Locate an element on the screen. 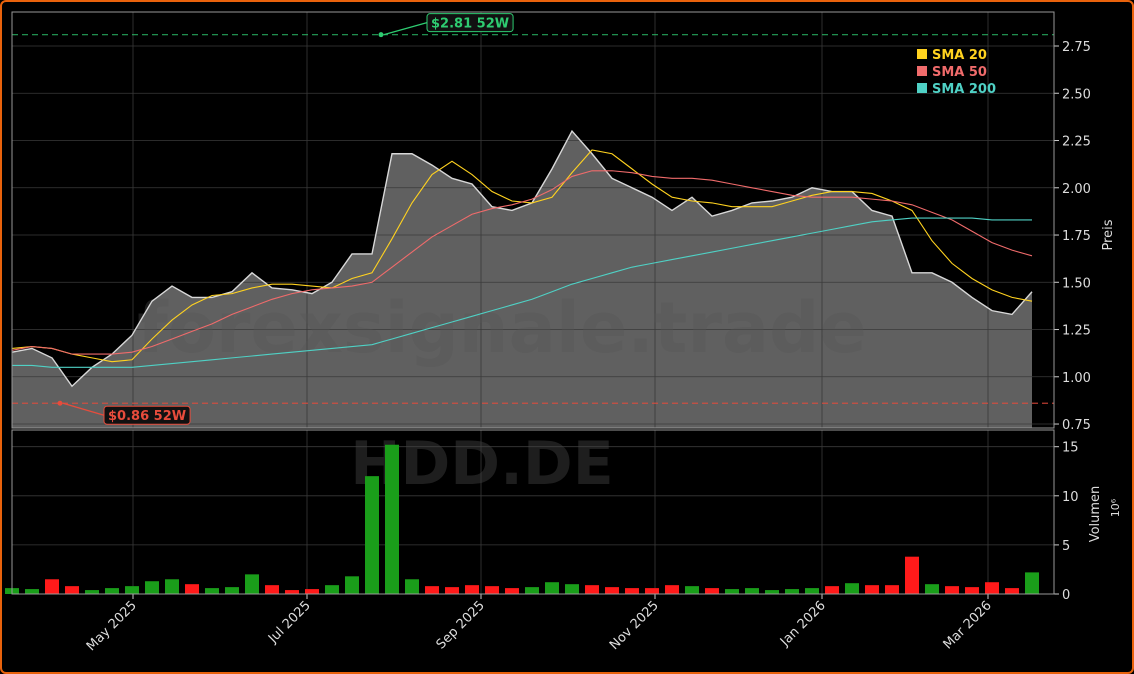 The width and height of the screenshot is (1134, 674). legend-label: SMA 50 is located at coordinates (959, 72).